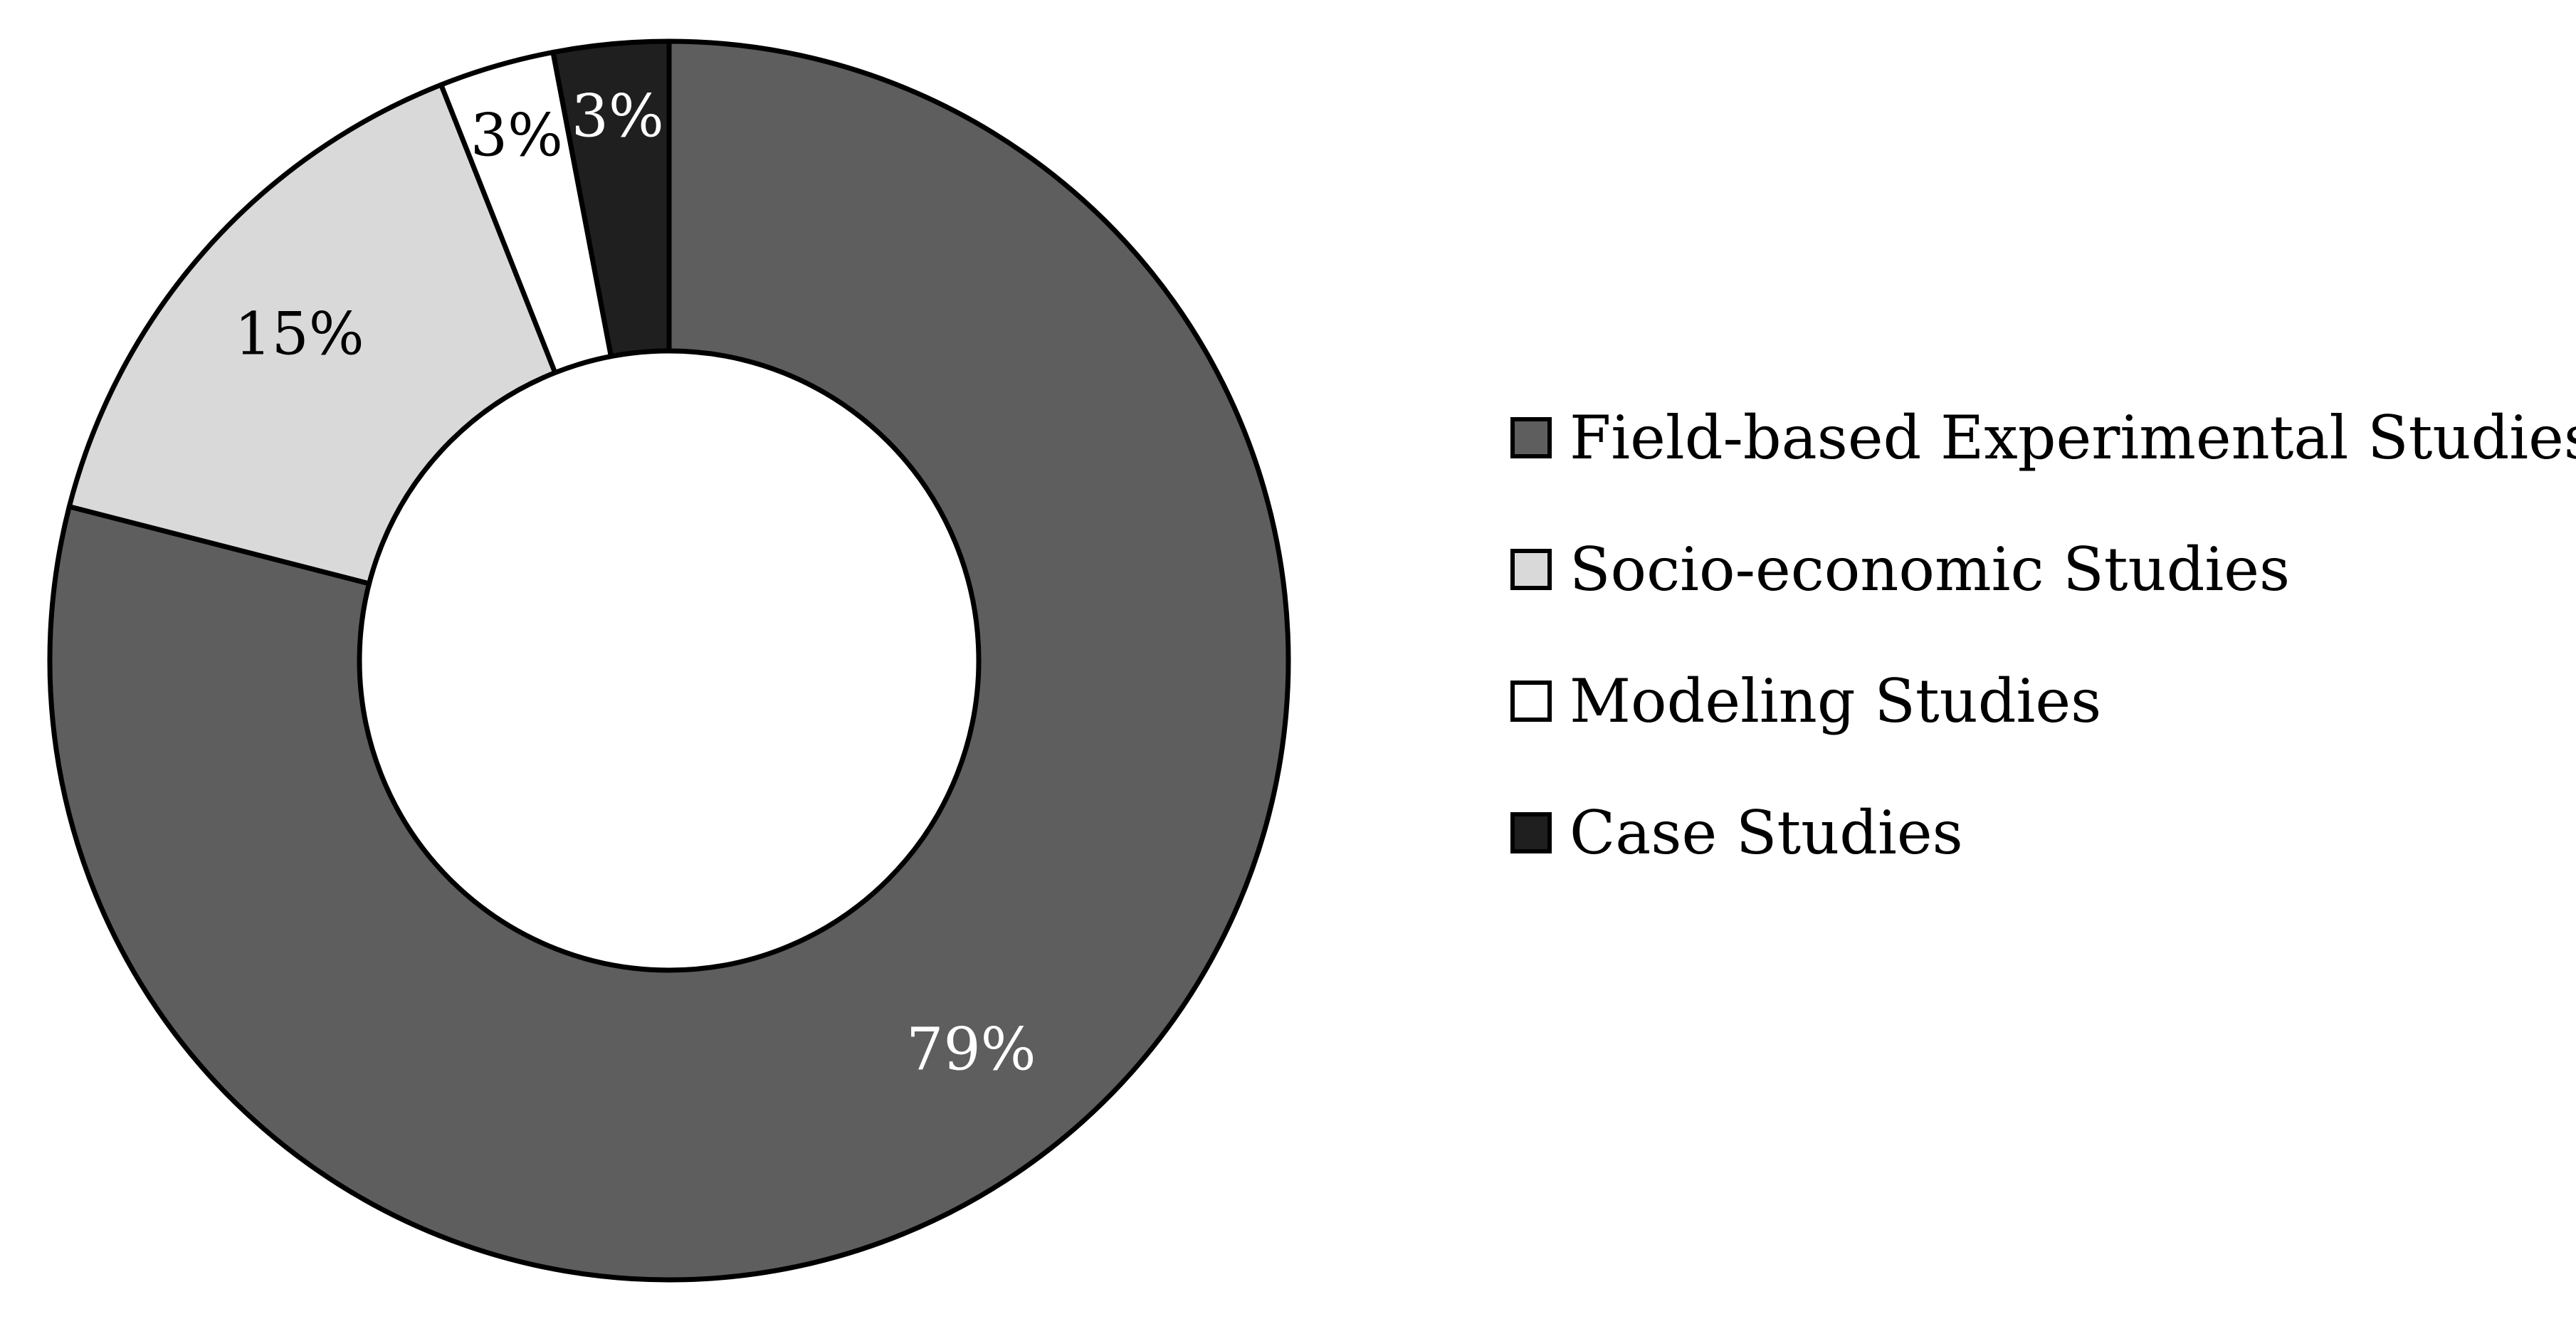  What do you see at coordinates (516, 135) in the screenshot?
I see `data-label-3: 3%` at bounding box center [516, 135].